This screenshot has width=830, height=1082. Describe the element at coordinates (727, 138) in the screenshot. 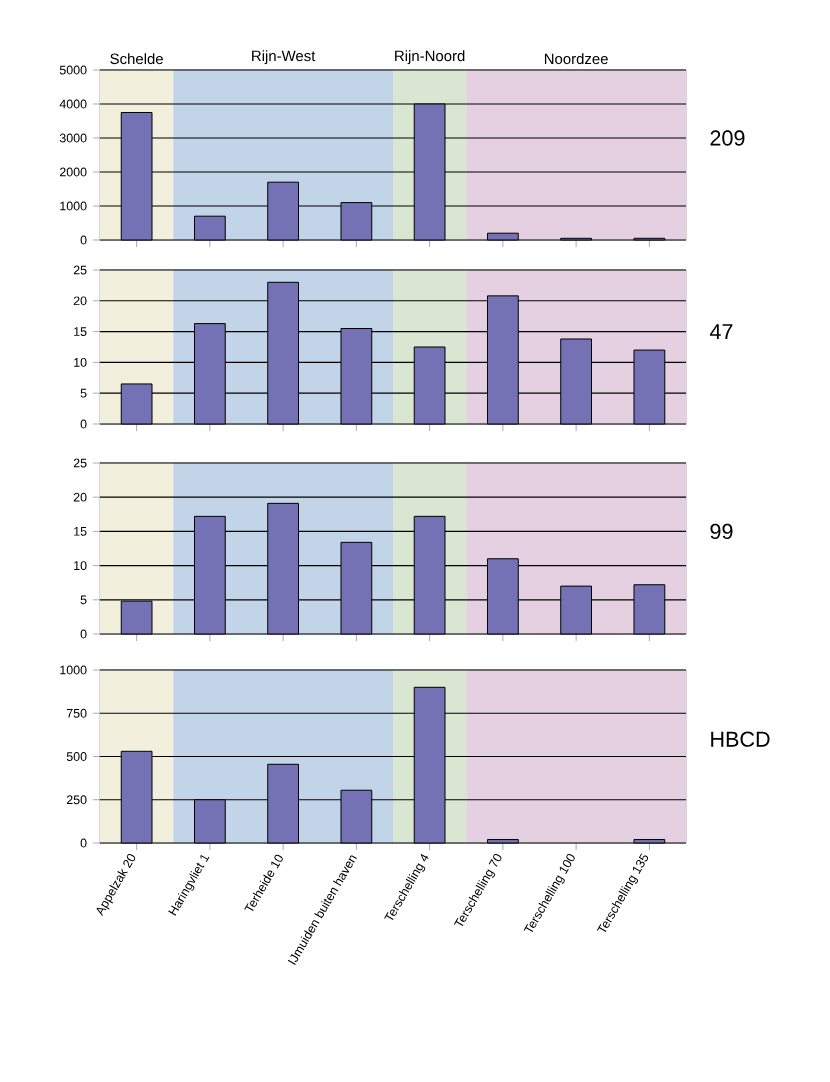

I see `y2-axis-title: 209` at that location.